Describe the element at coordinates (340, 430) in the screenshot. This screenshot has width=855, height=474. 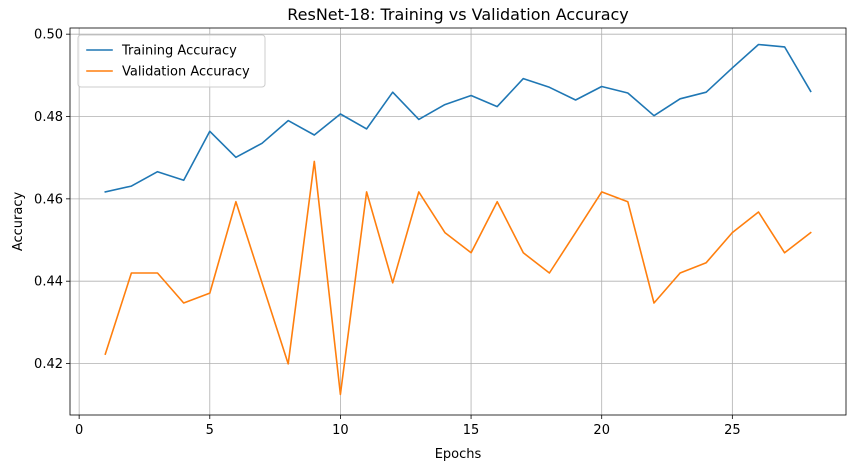
I see `x-tick-label: 10` at that location.